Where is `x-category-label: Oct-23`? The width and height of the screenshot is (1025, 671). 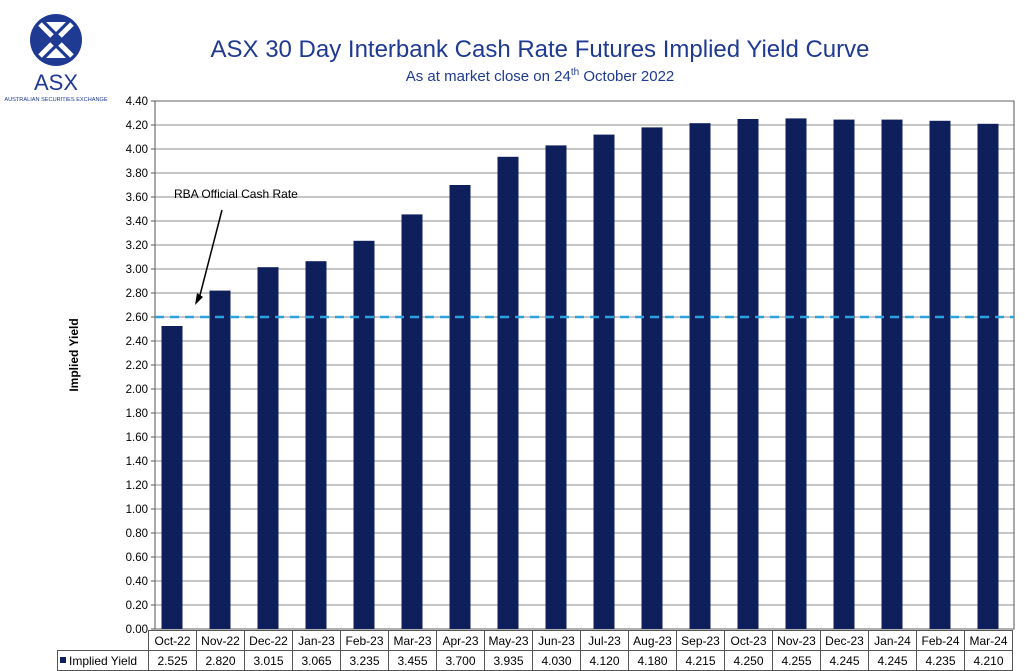 x-category-label: Oct-23 is located at coordinates (748, 640).